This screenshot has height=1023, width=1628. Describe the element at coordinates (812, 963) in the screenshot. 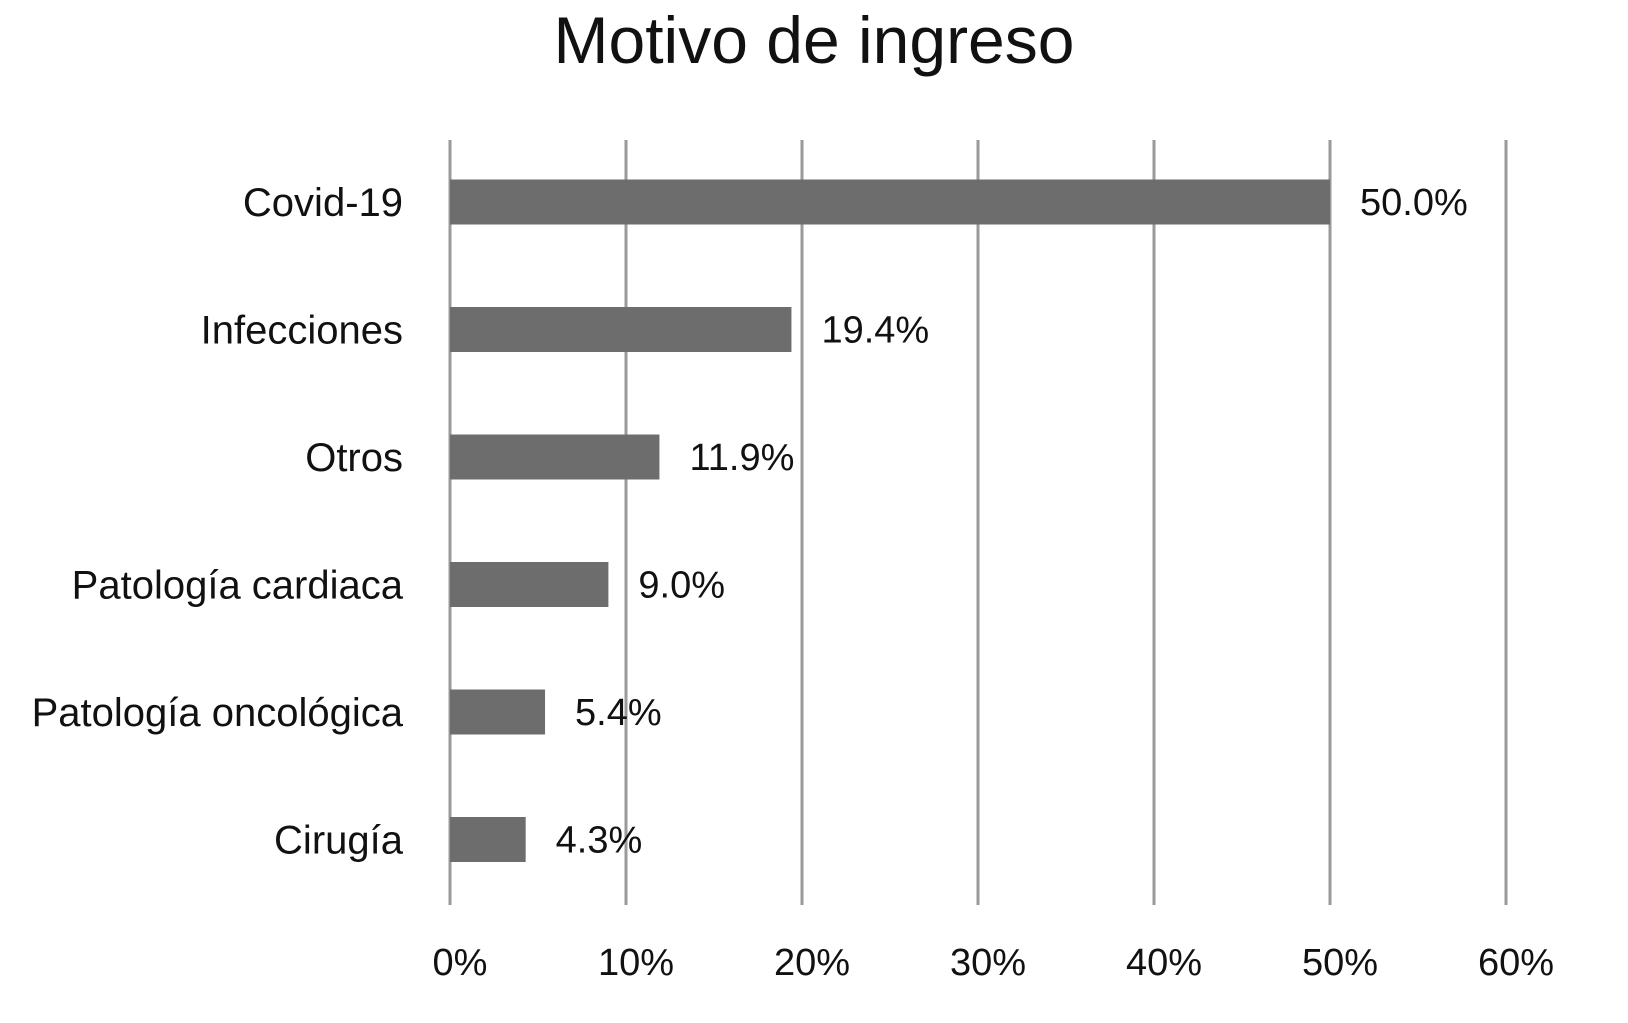

I see `x-tick-label: 20%` at that location.